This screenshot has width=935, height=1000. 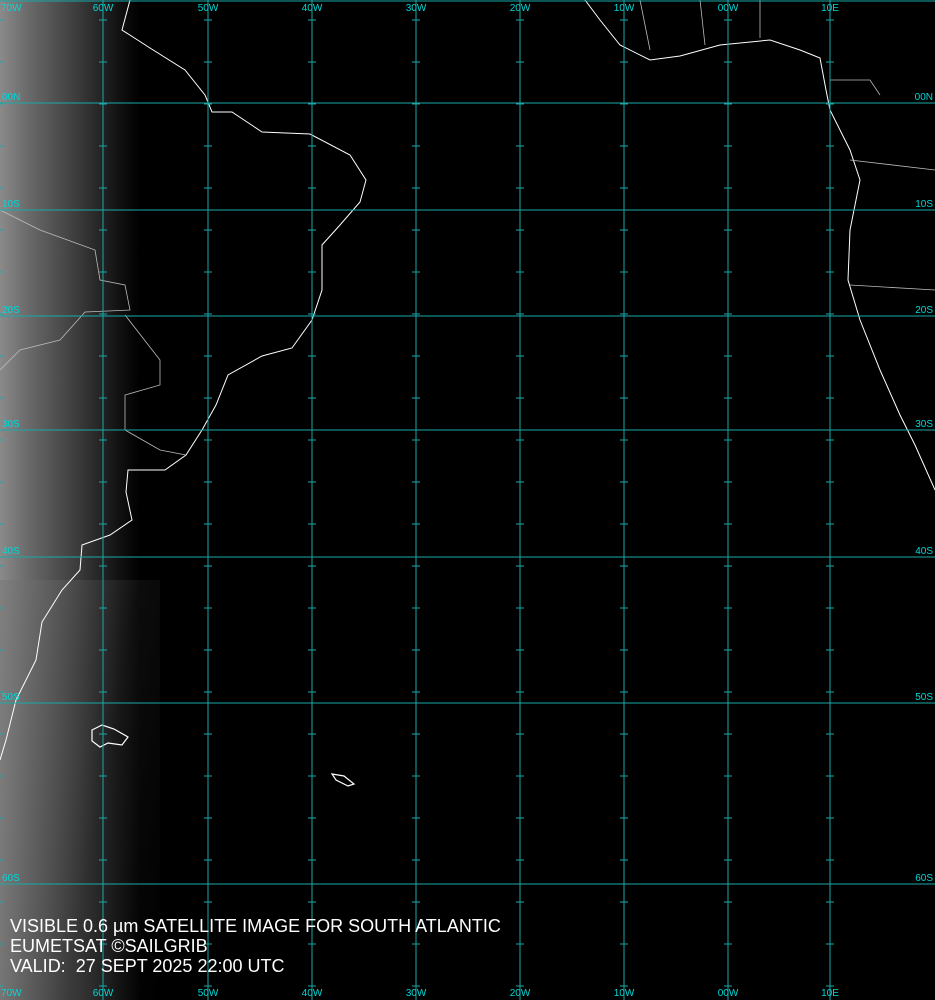 I want to click on longitude-label-bottom: 10W, so click(x=624, y=993).